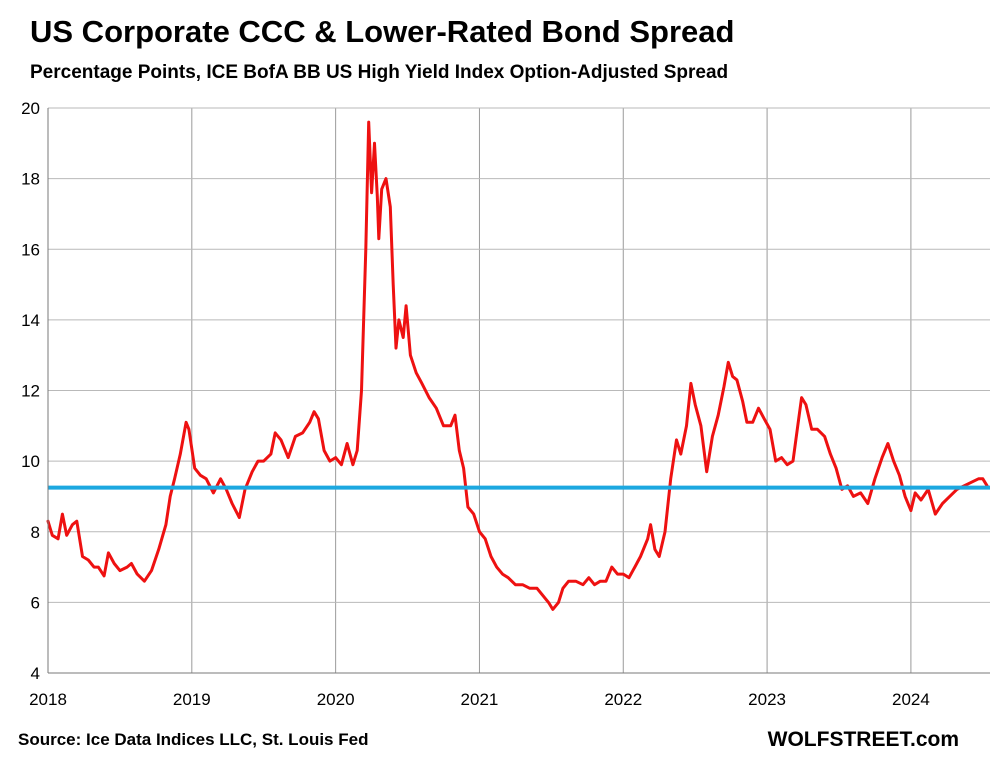  I want to click on y-tick-label: 6, so click(35, 602).